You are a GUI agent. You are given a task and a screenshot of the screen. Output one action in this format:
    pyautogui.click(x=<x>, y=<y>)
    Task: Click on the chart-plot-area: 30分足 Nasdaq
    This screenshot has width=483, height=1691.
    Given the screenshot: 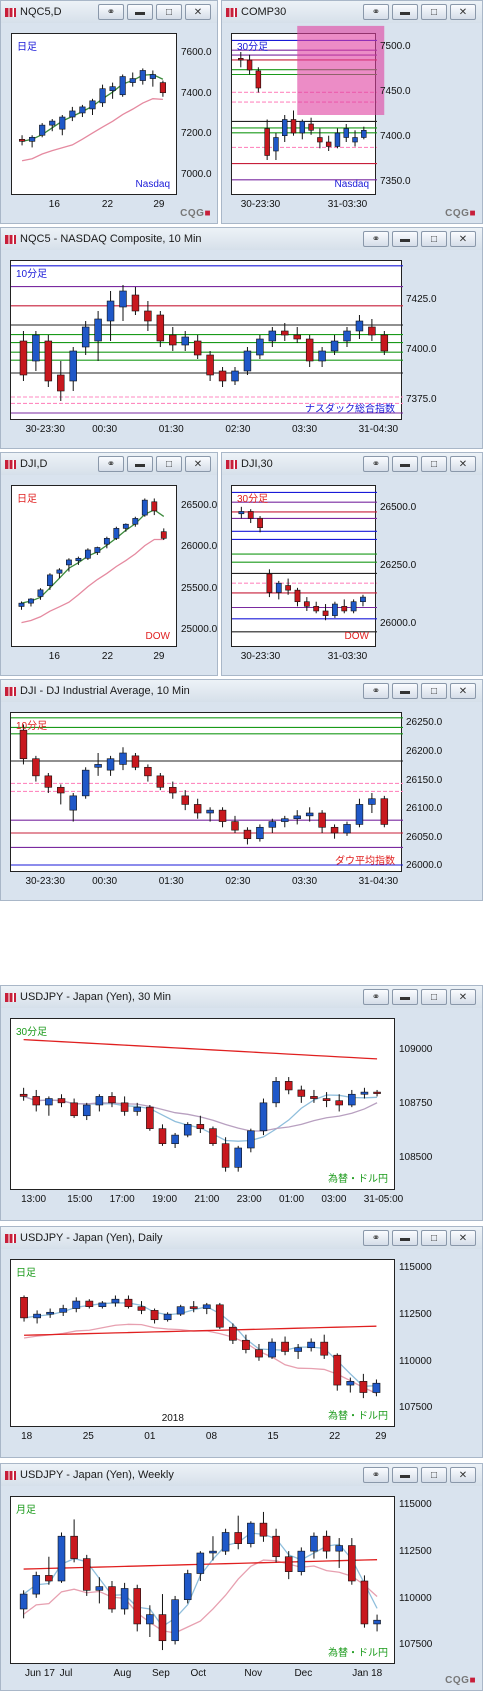 What is the action you would take?
    pyautogui.click(x=308, y=110)
    